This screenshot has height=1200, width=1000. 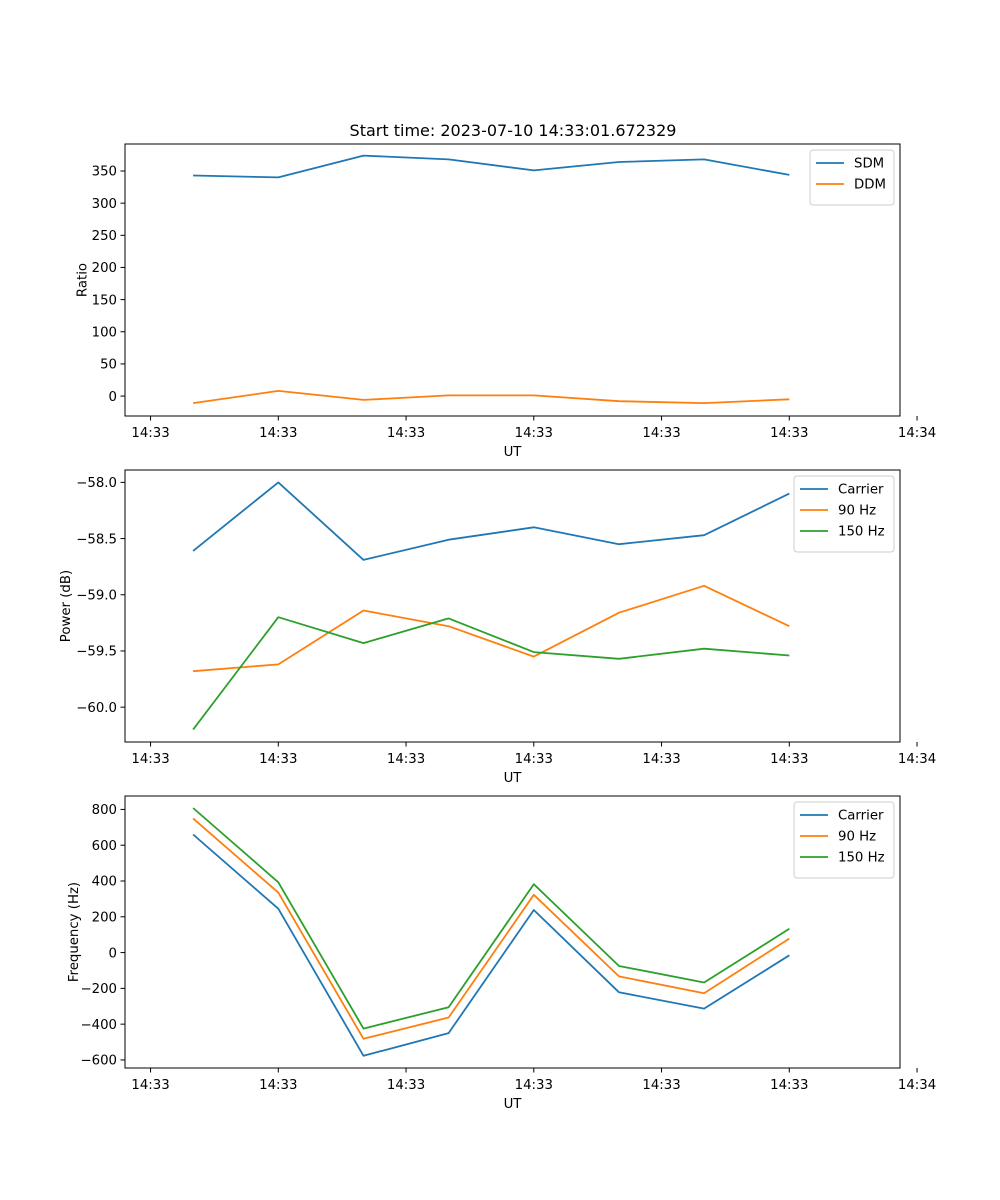 What do you see at coordinates (96, 595) in the screenshot?
I see `y-tick-label: −59.0` at bounding box center [96, 595].